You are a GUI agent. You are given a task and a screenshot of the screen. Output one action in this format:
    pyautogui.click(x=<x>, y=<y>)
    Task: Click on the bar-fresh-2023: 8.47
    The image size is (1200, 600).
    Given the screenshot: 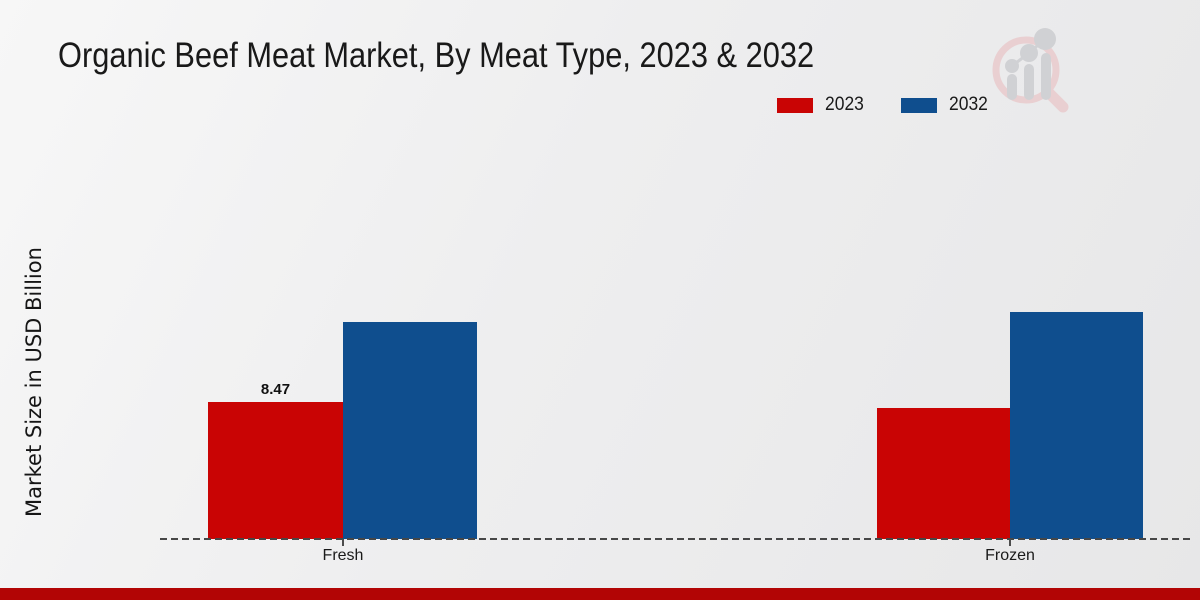 What is the action you would take?
    pyautogui.click(x=275, y=460)
    